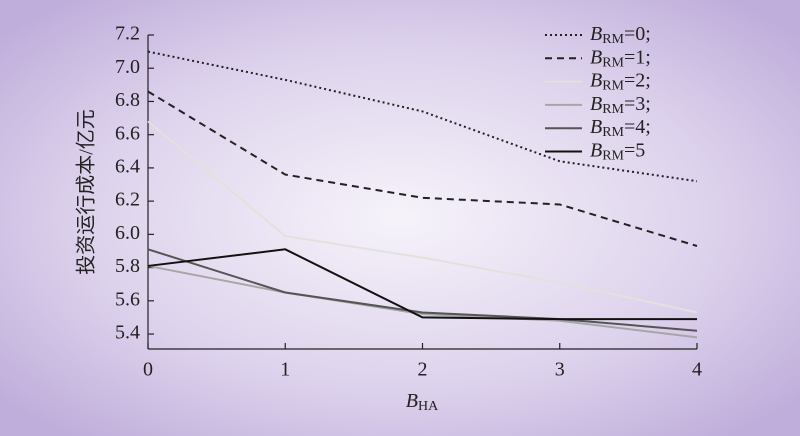 The height and width of the screenshot is (436, 800). I want to click on y-tick-label: 6.0, so click(127, 233).